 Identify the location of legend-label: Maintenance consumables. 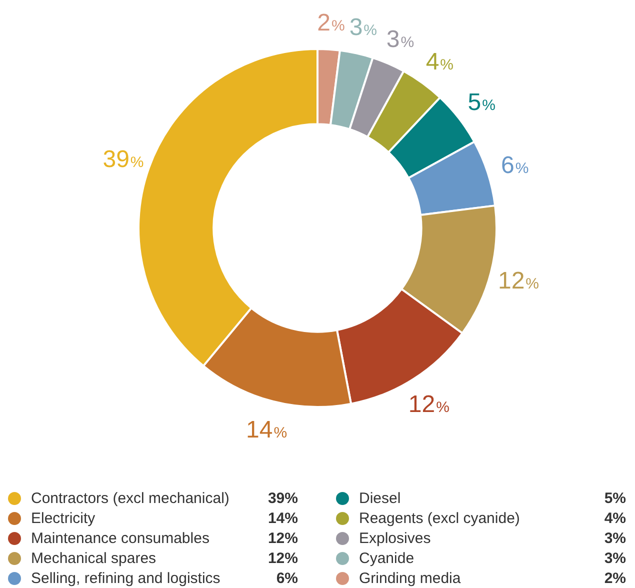
(120, 538).